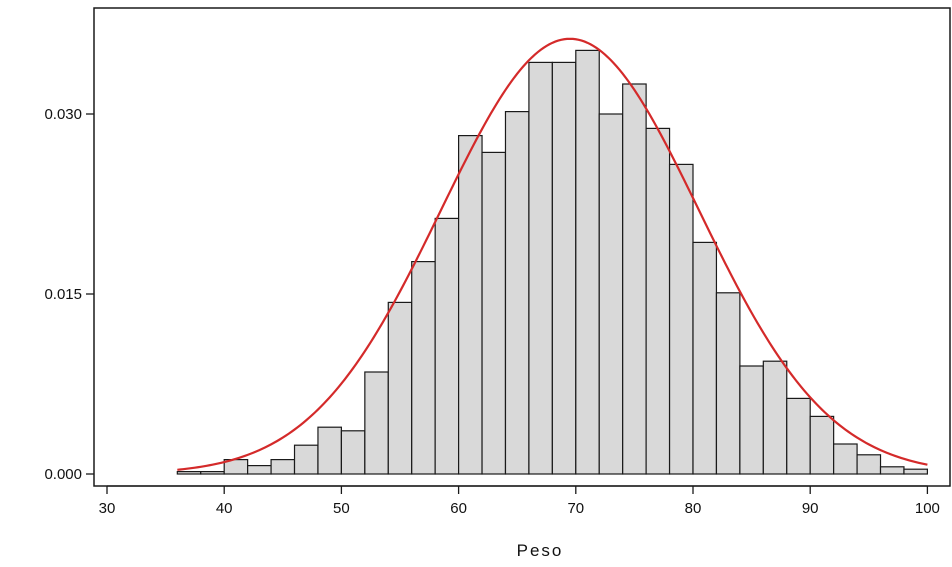 The width and height of the screenshot is (952, 567). Describe the element at coordinates (519, 501) in the screenshot. I see `x-axis: 30 40 50 60 70 80 90 100` at that location.